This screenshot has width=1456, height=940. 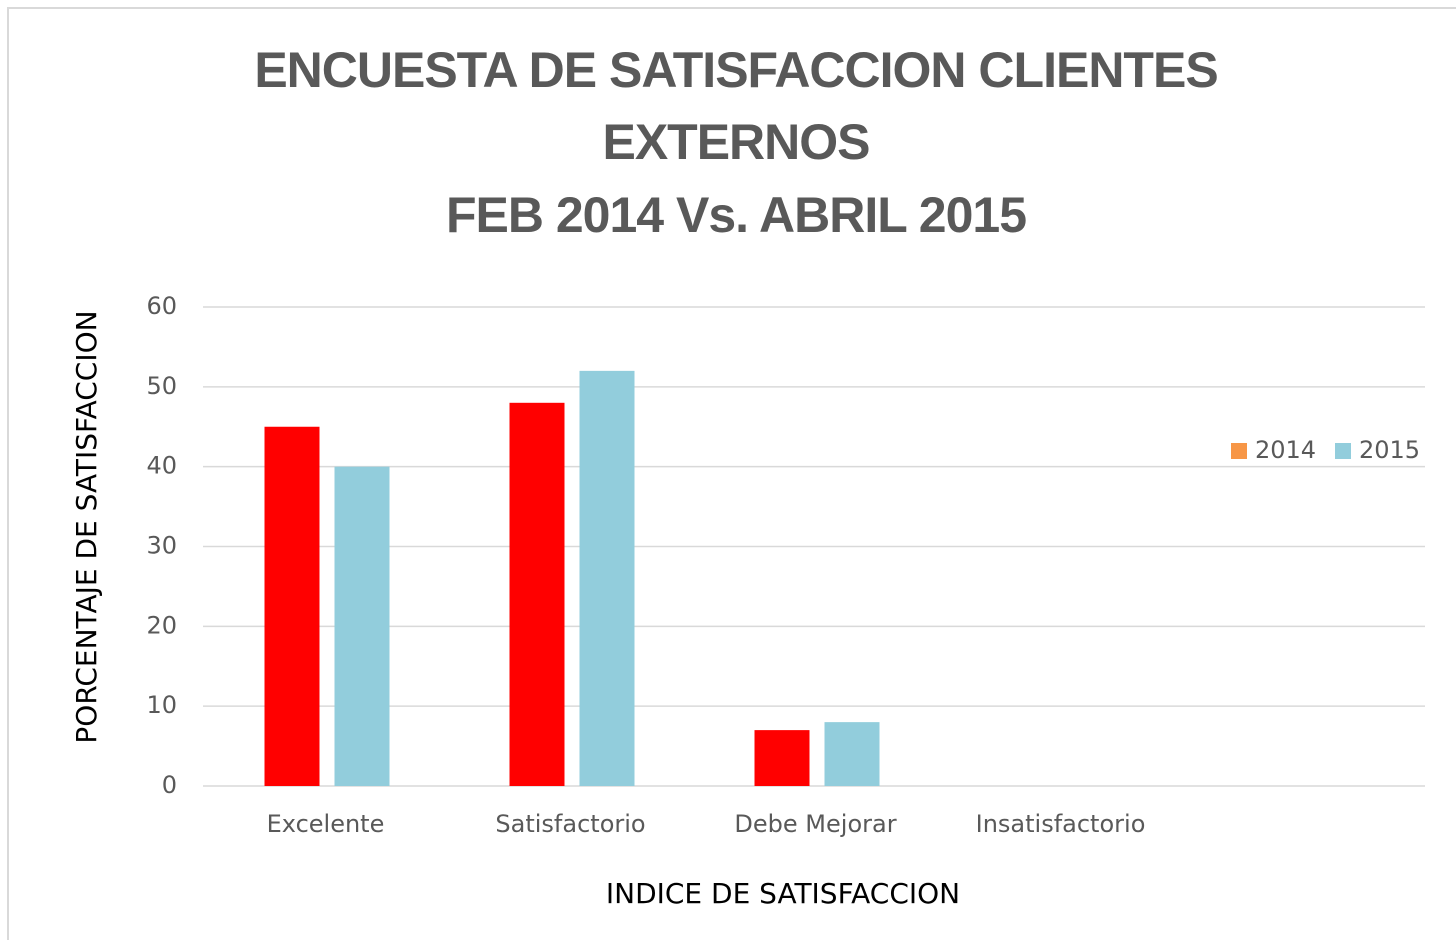 I want to click on y-tick-label: 60, so click(x=161, y=306).